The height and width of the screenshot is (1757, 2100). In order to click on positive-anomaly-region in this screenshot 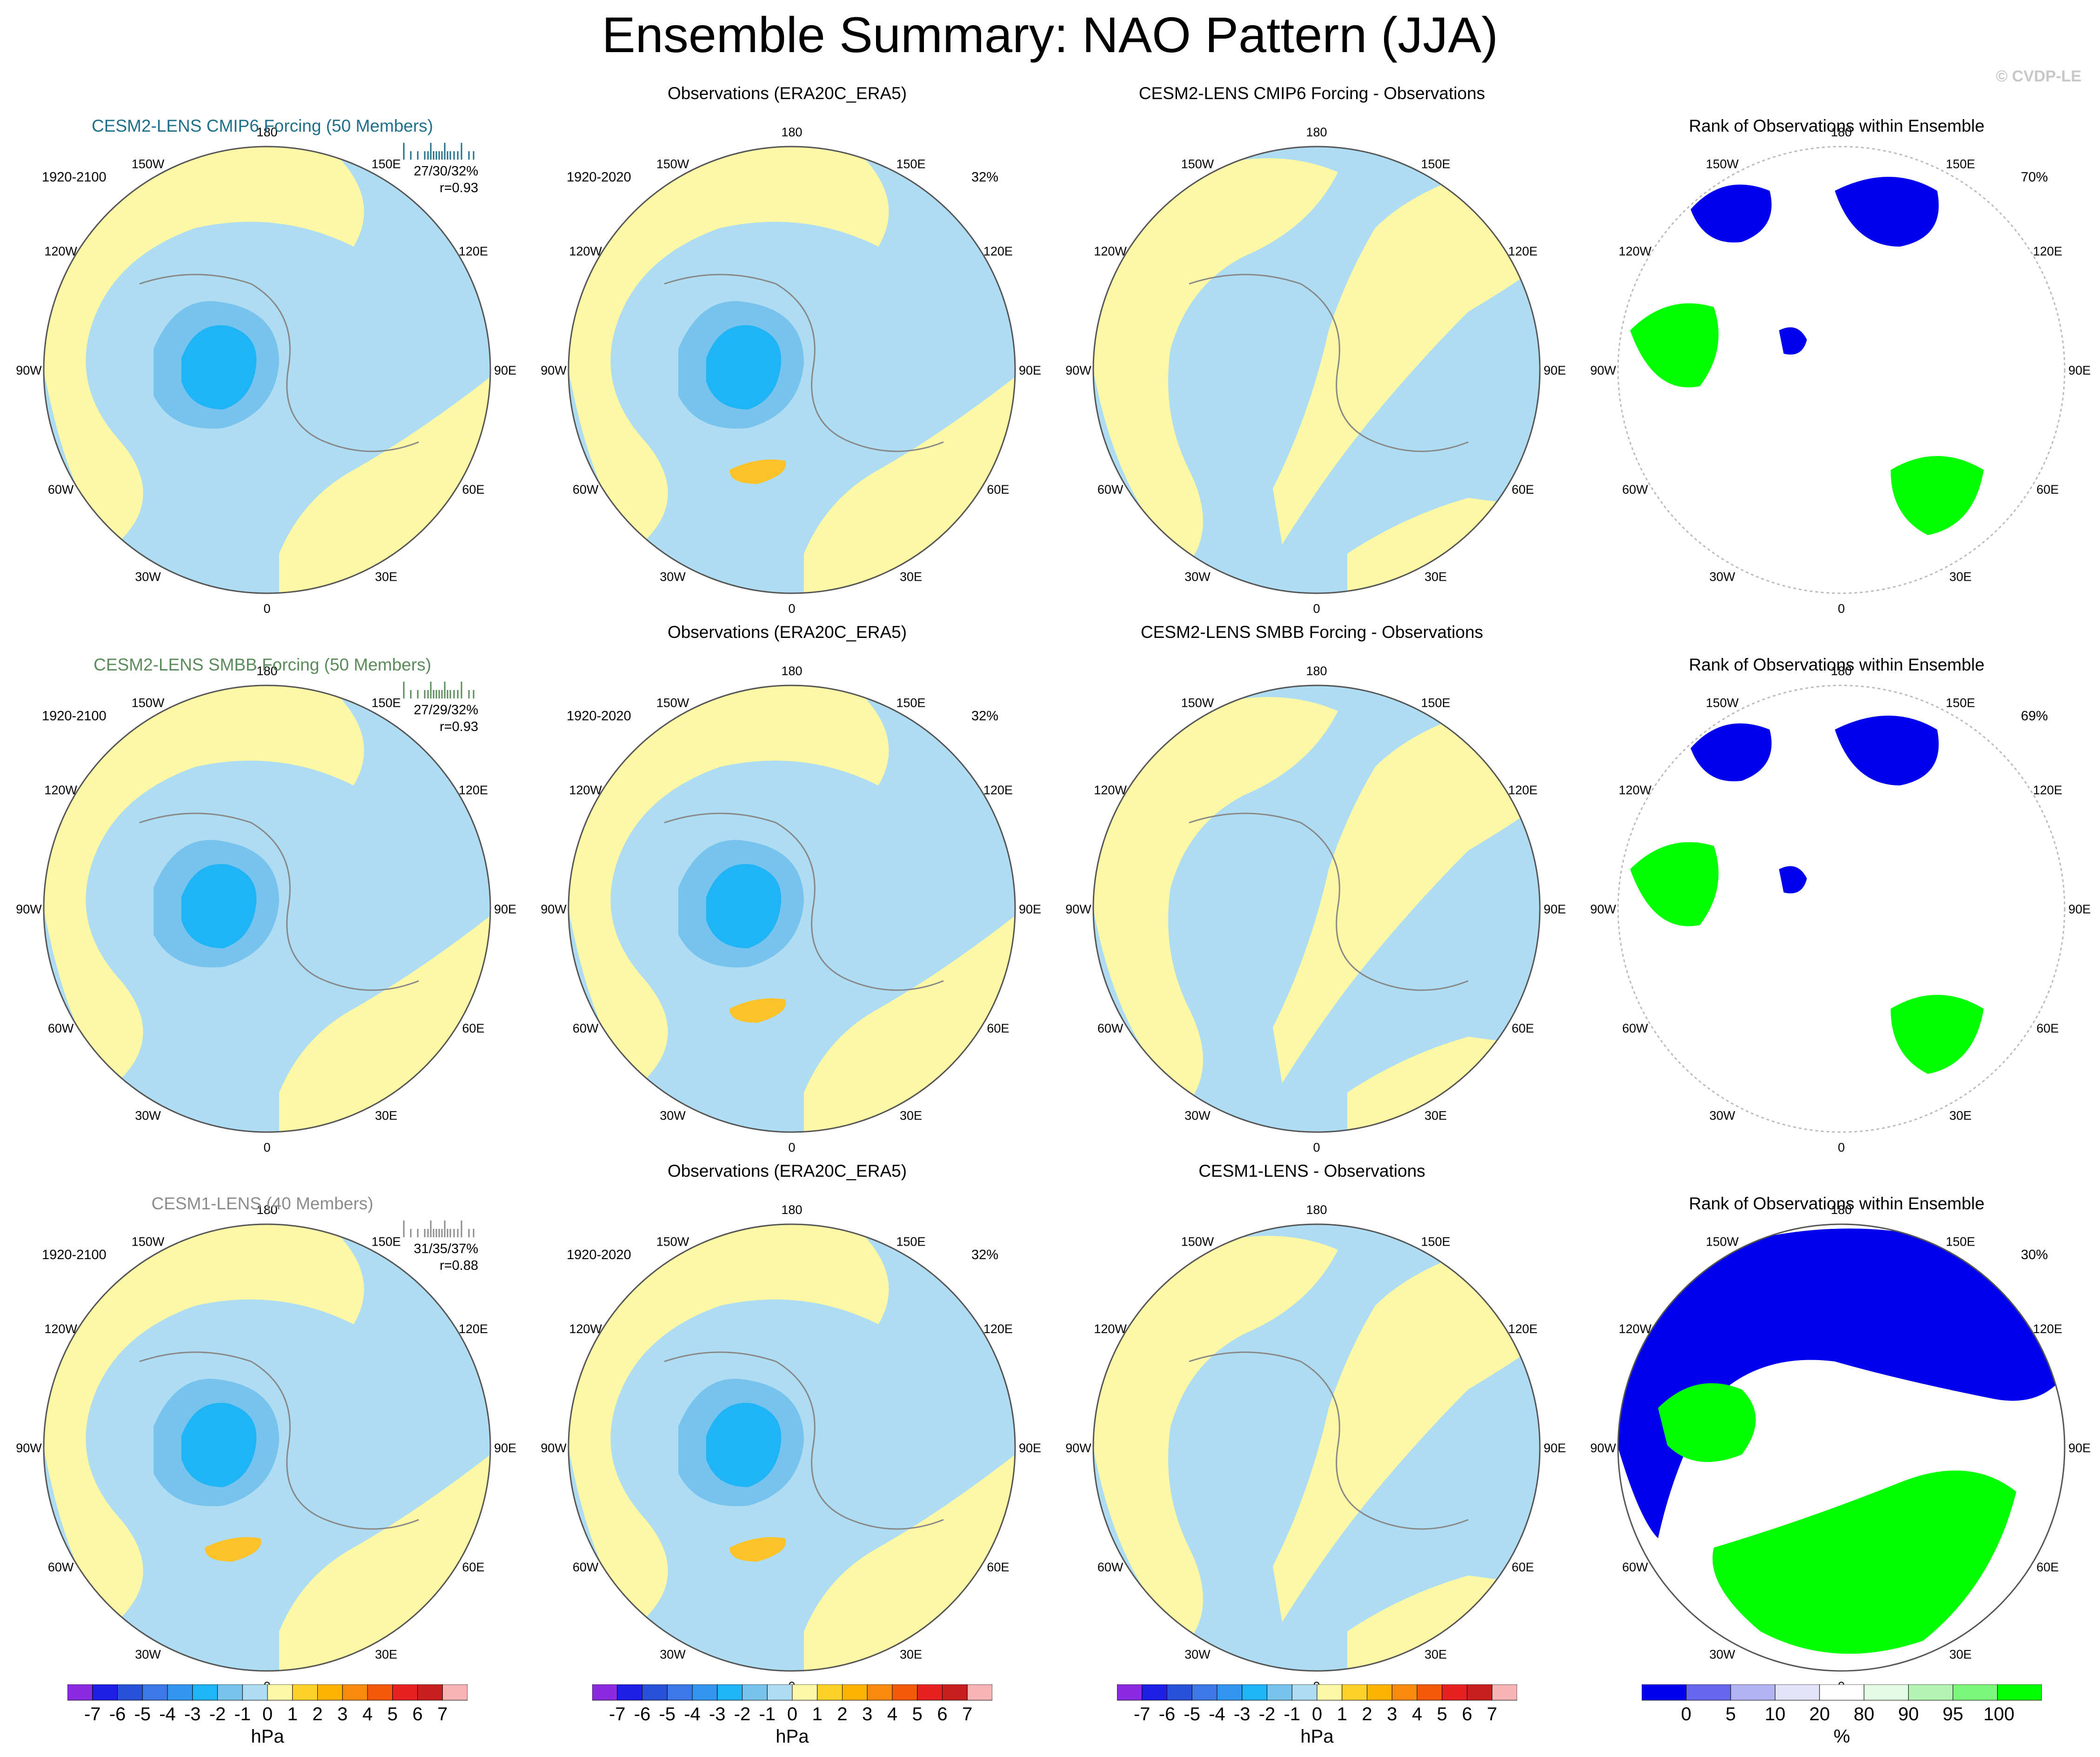, I will do `click(728, 884)`.